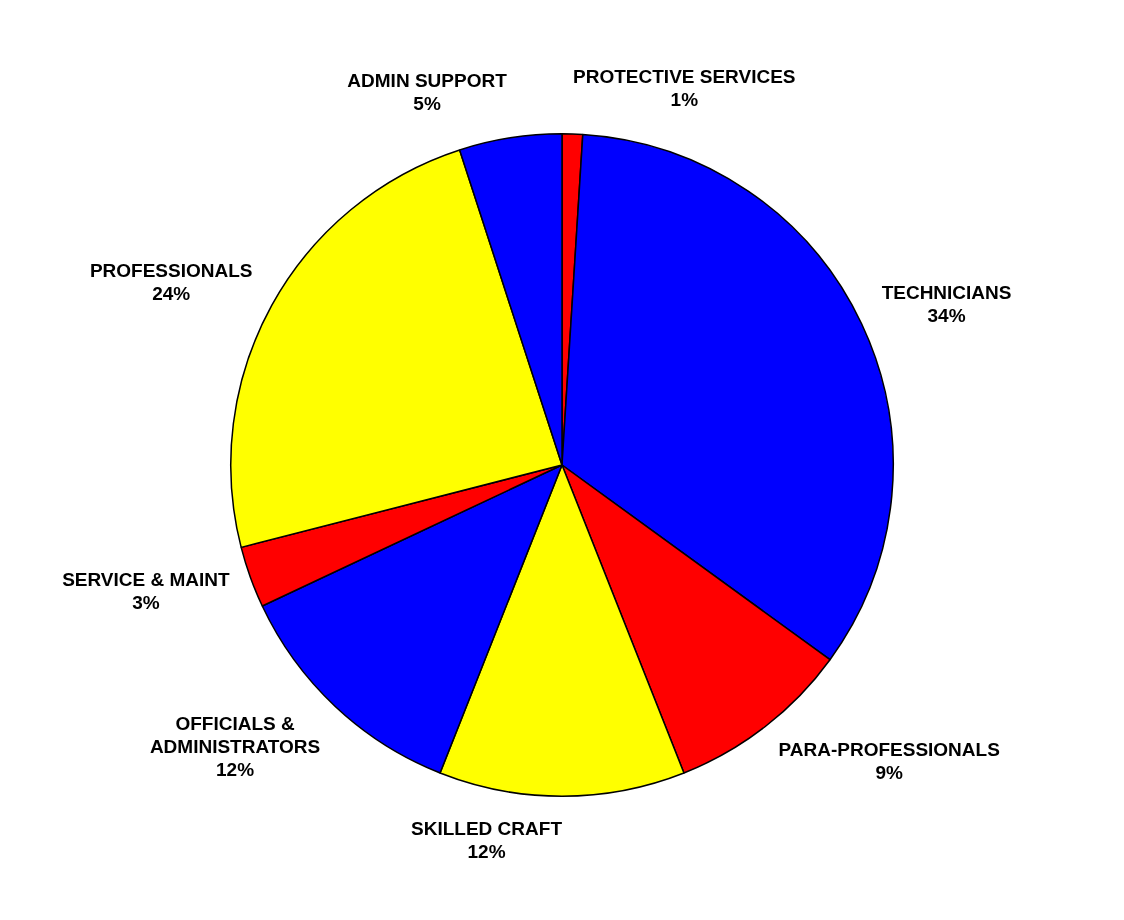 Image resolution: width=1124 pixels, height=920 pixels. Describe the element at coordinates (427, 104) in the screenshot. I see `data-label: 5%` at that location.